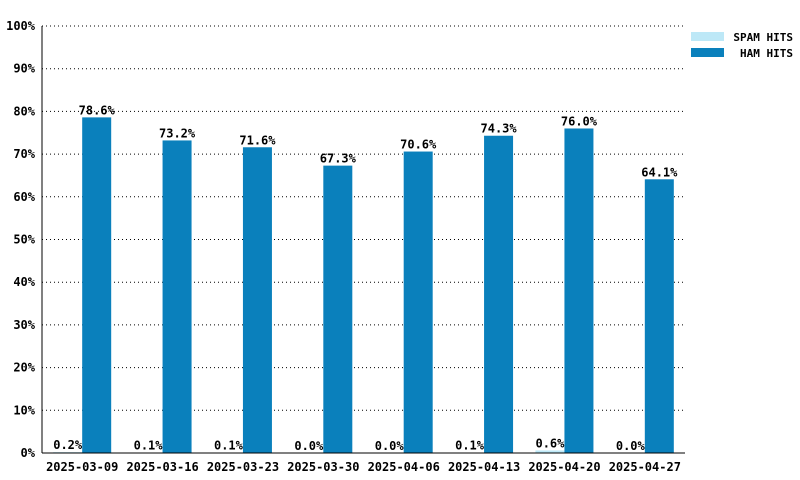 The height and width of the screenshot is (480, 800). I want to click on y-tick-label: 10%, so click(24, 410).